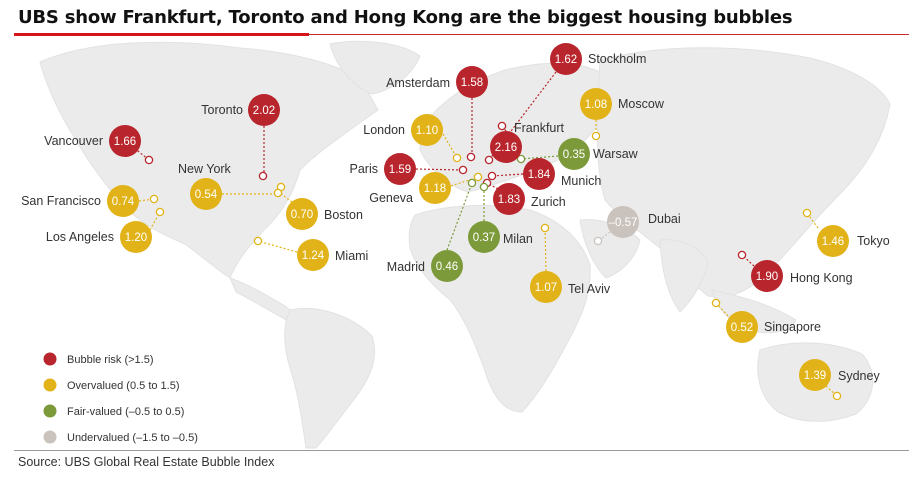 This screenshot has width=920, height=477. I want to click on bubble-value-boston: 0.70, so click(302, 215).